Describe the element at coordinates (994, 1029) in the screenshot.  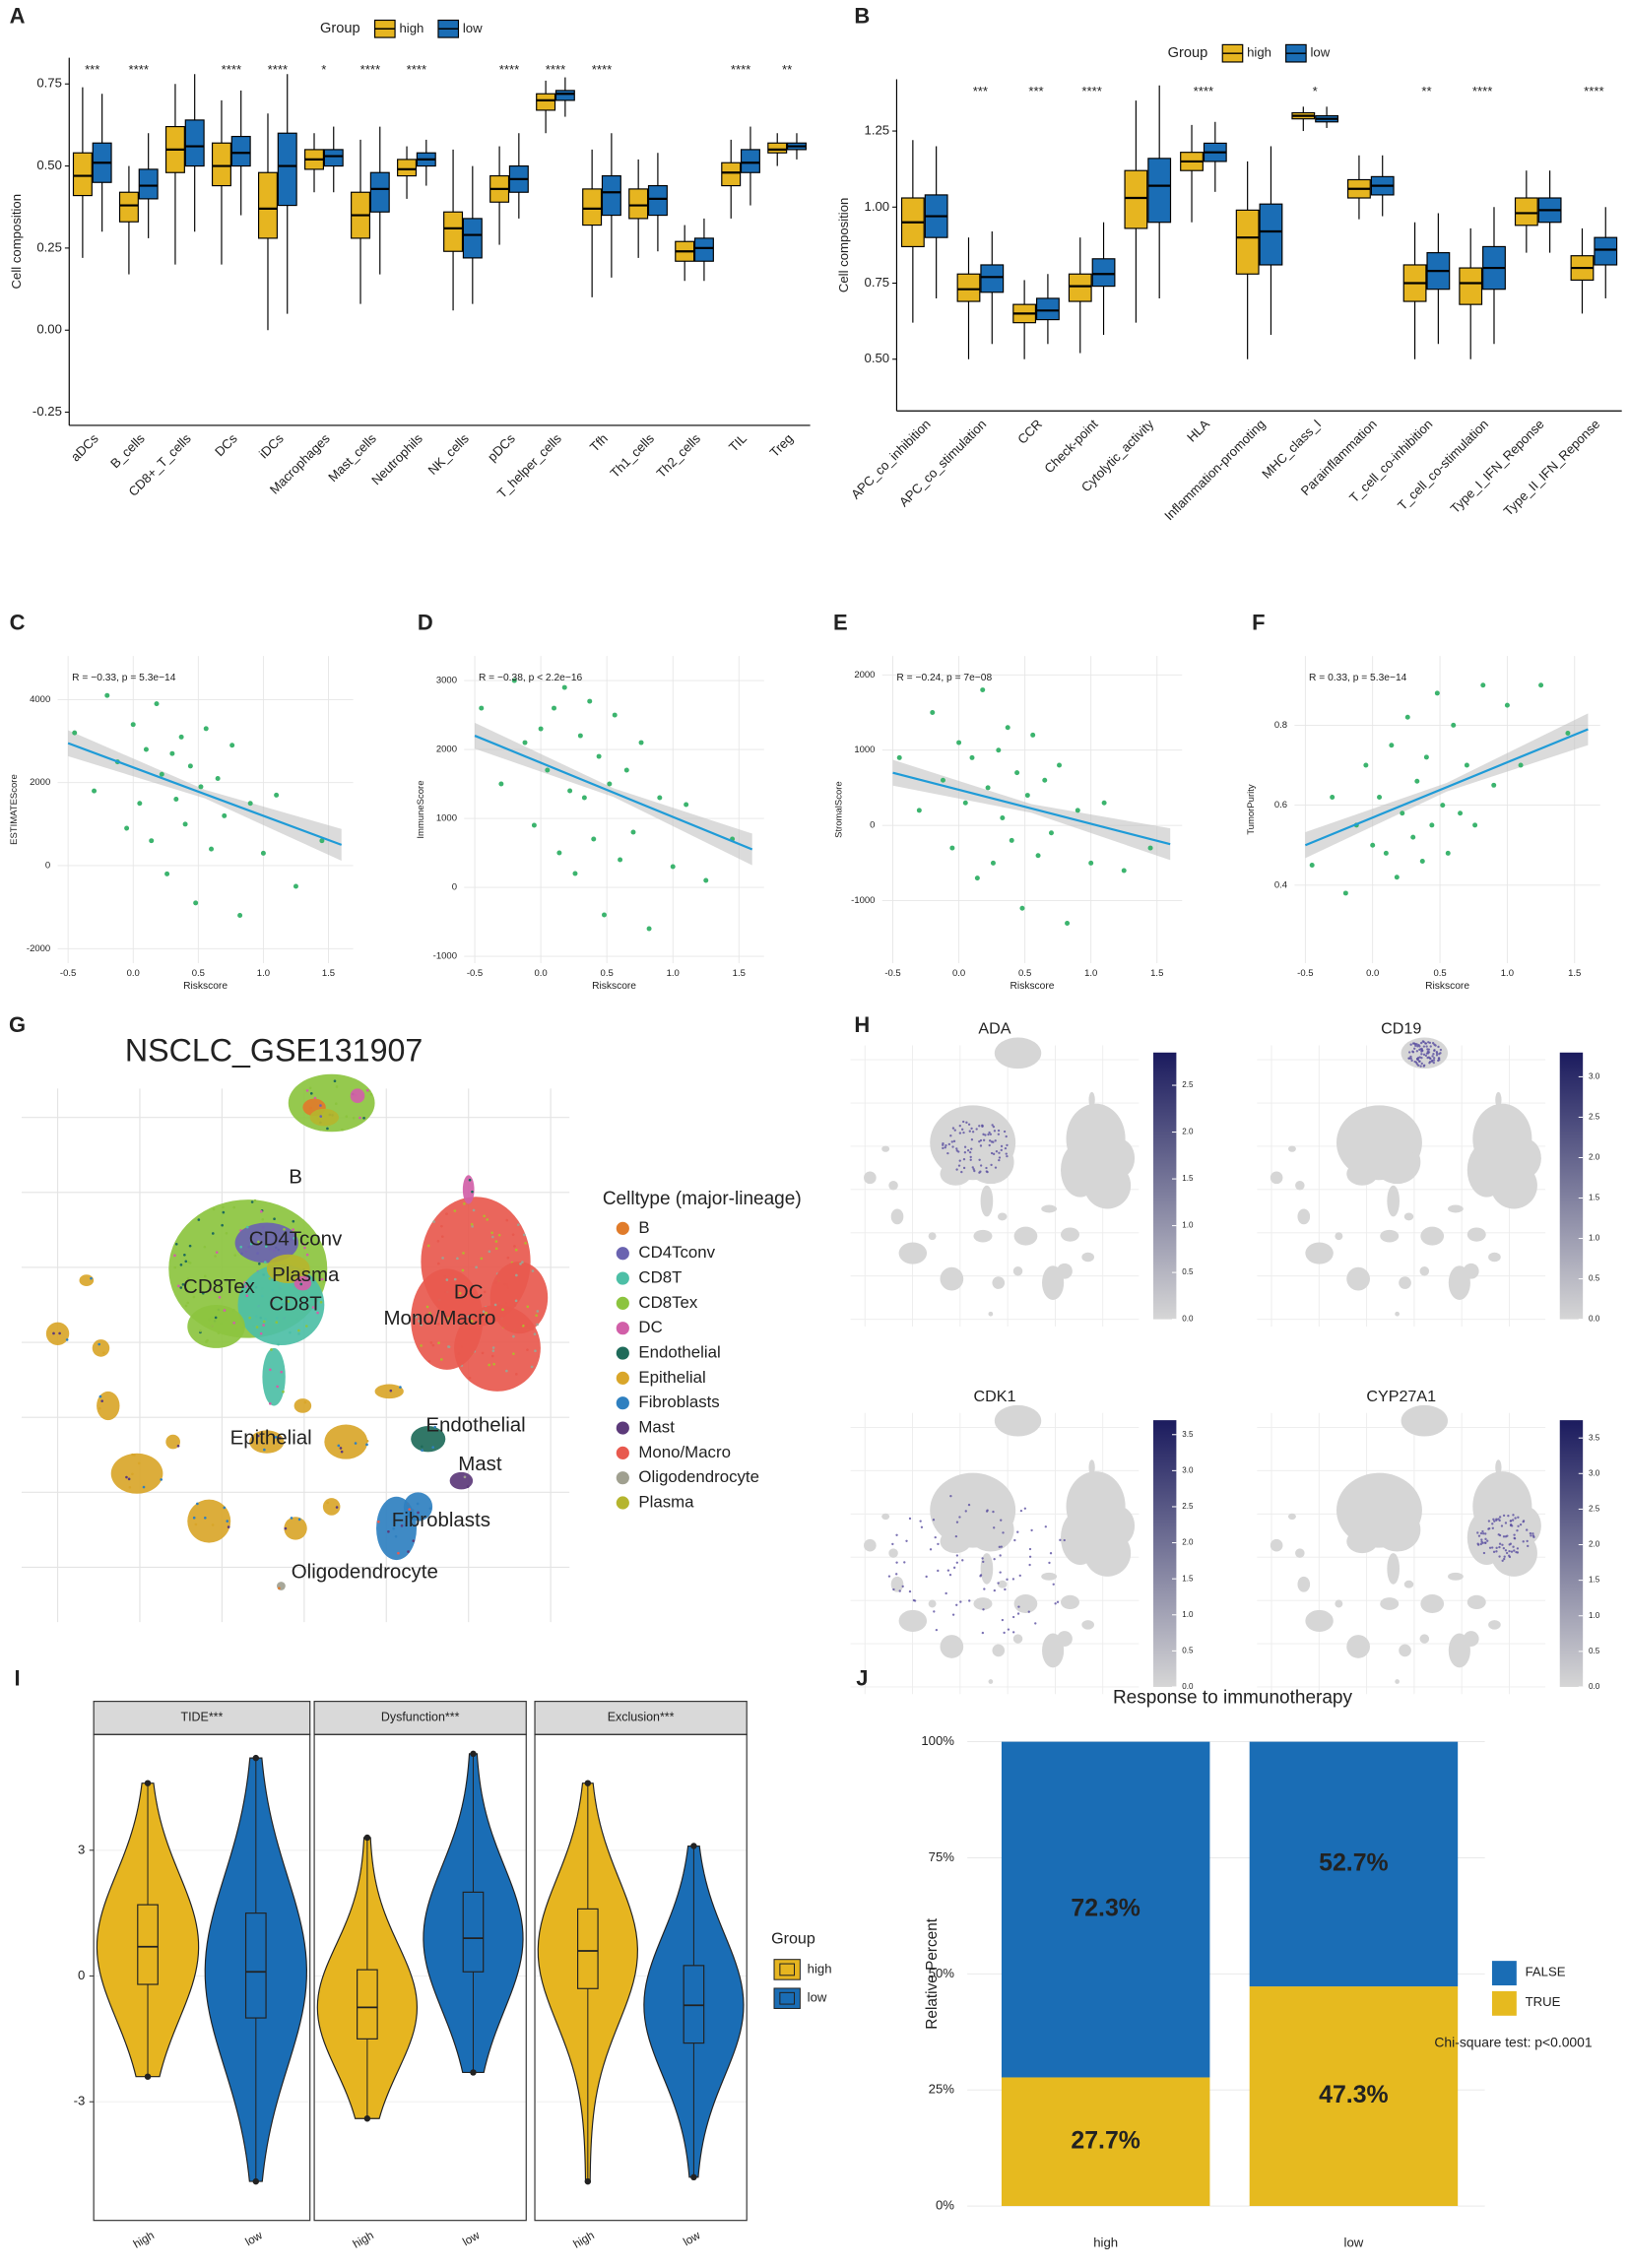
I see `panel-title: ADA` at that location.